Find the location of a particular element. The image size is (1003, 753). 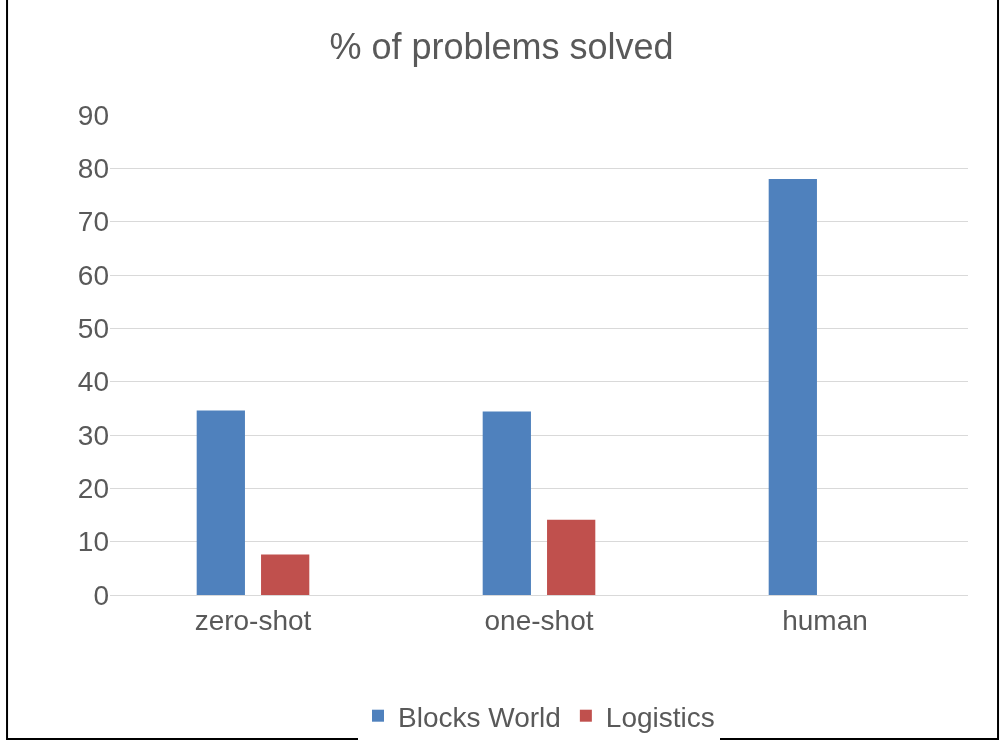

chart-title: % of problems solved is located at coordinates (501, 47).